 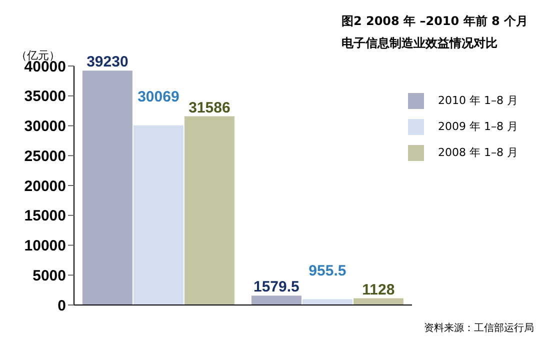 I want to click on legend-label: 2008 年 1–8 月, so click(x=478, y=152).